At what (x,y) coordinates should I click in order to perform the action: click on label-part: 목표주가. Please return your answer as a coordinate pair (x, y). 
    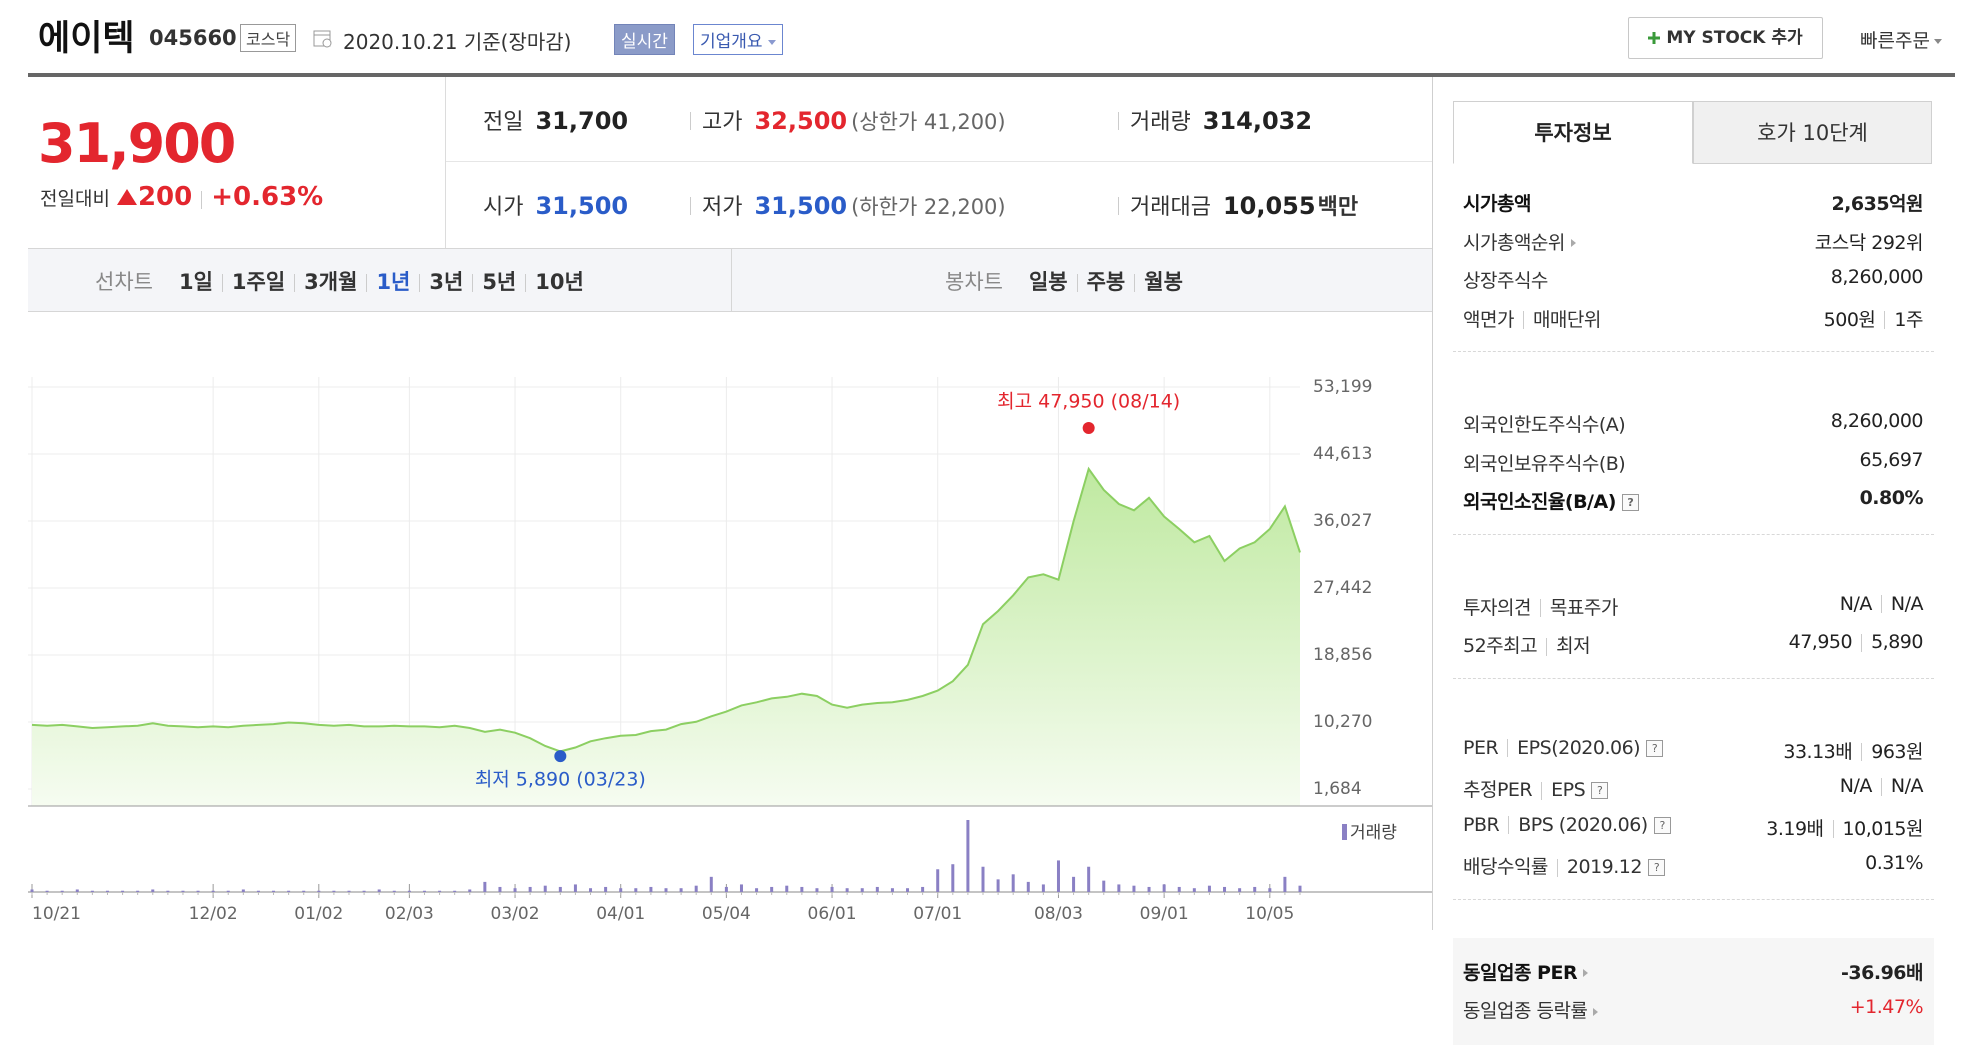
    Looking at the image, I should click on (1583, 607).